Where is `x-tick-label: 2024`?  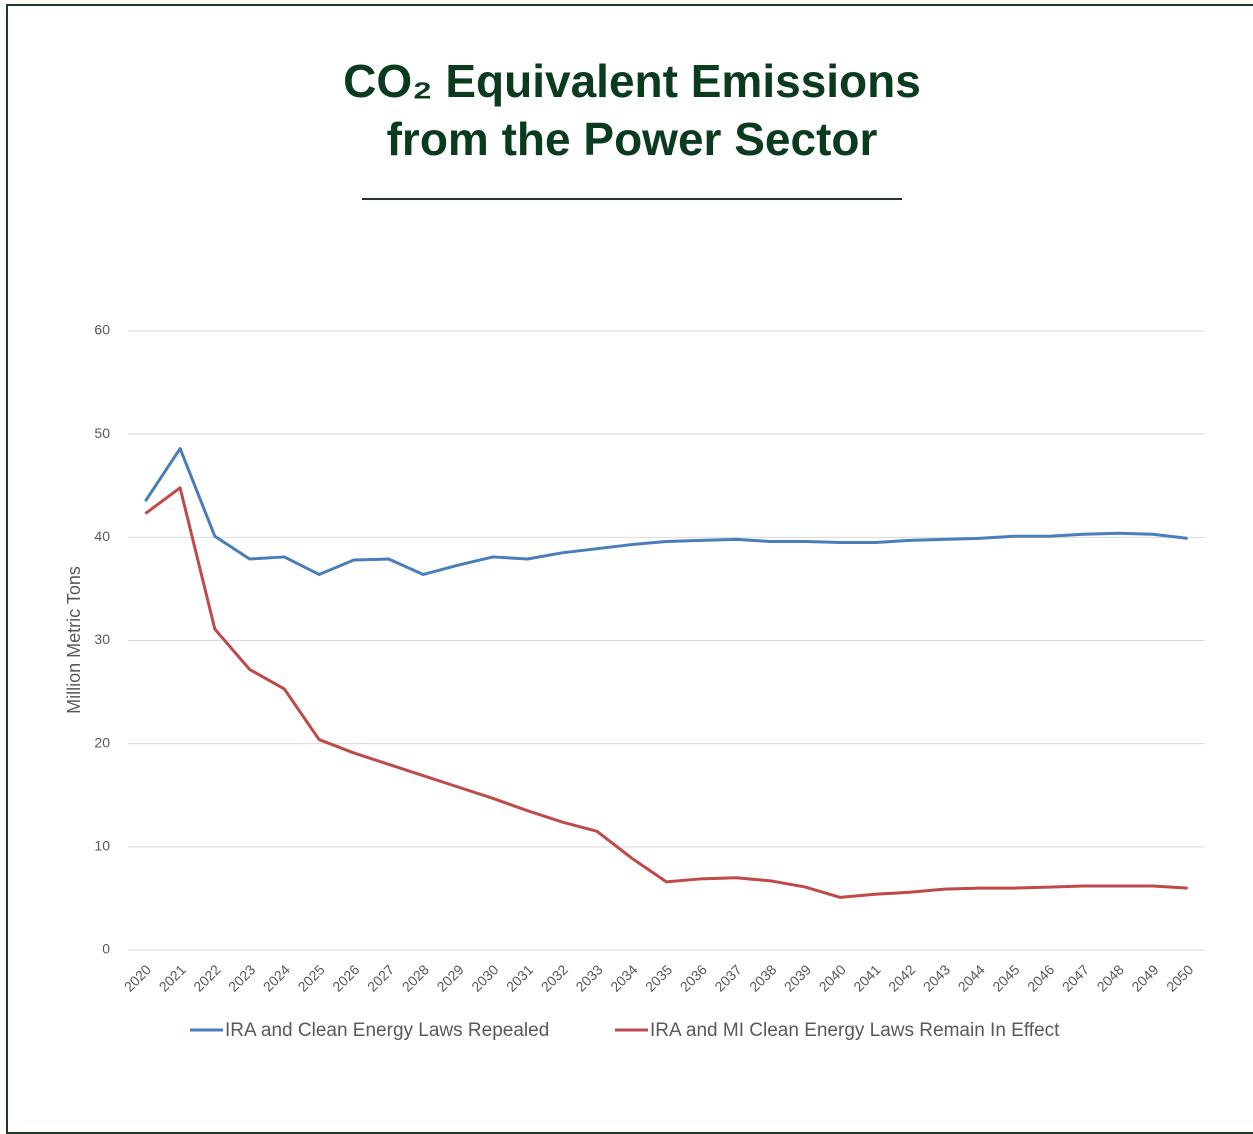
x-tick-label: 2024 is located at coordinates (276, 977).